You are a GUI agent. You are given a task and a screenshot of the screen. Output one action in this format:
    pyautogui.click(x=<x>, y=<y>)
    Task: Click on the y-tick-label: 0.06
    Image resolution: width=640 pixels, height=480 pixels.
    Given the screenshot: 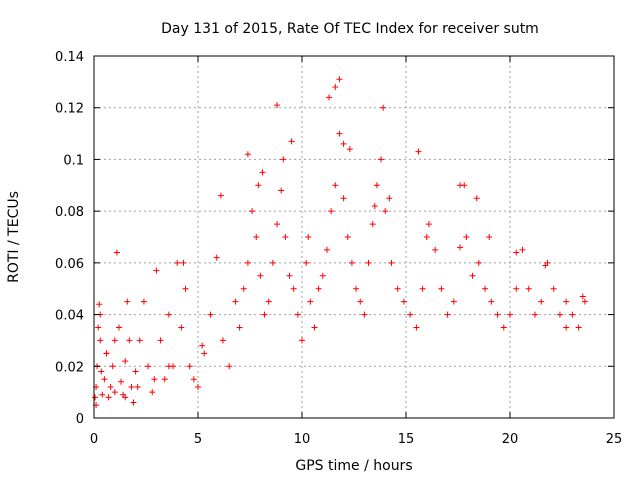 What is the action you would take?
    pyautogui.click(x=69, y=264)
    